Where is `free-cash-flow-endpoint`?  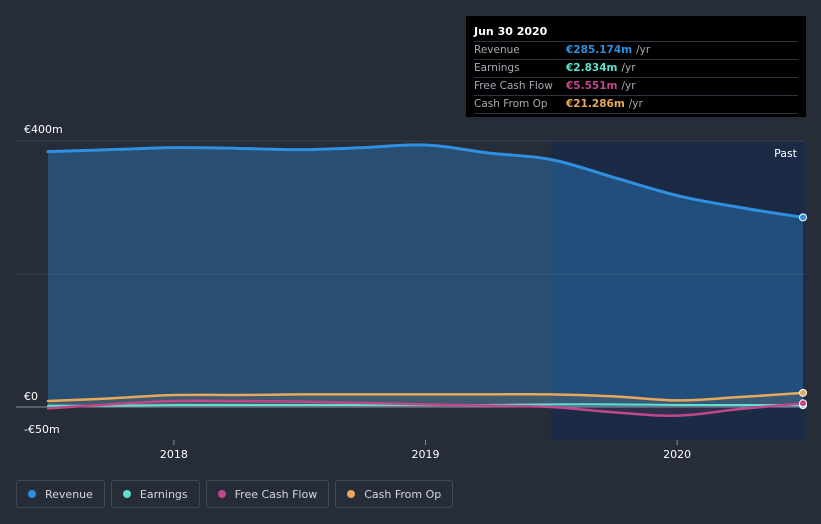 free-cash-flow-endpoint is located at coordinates (803, 403).